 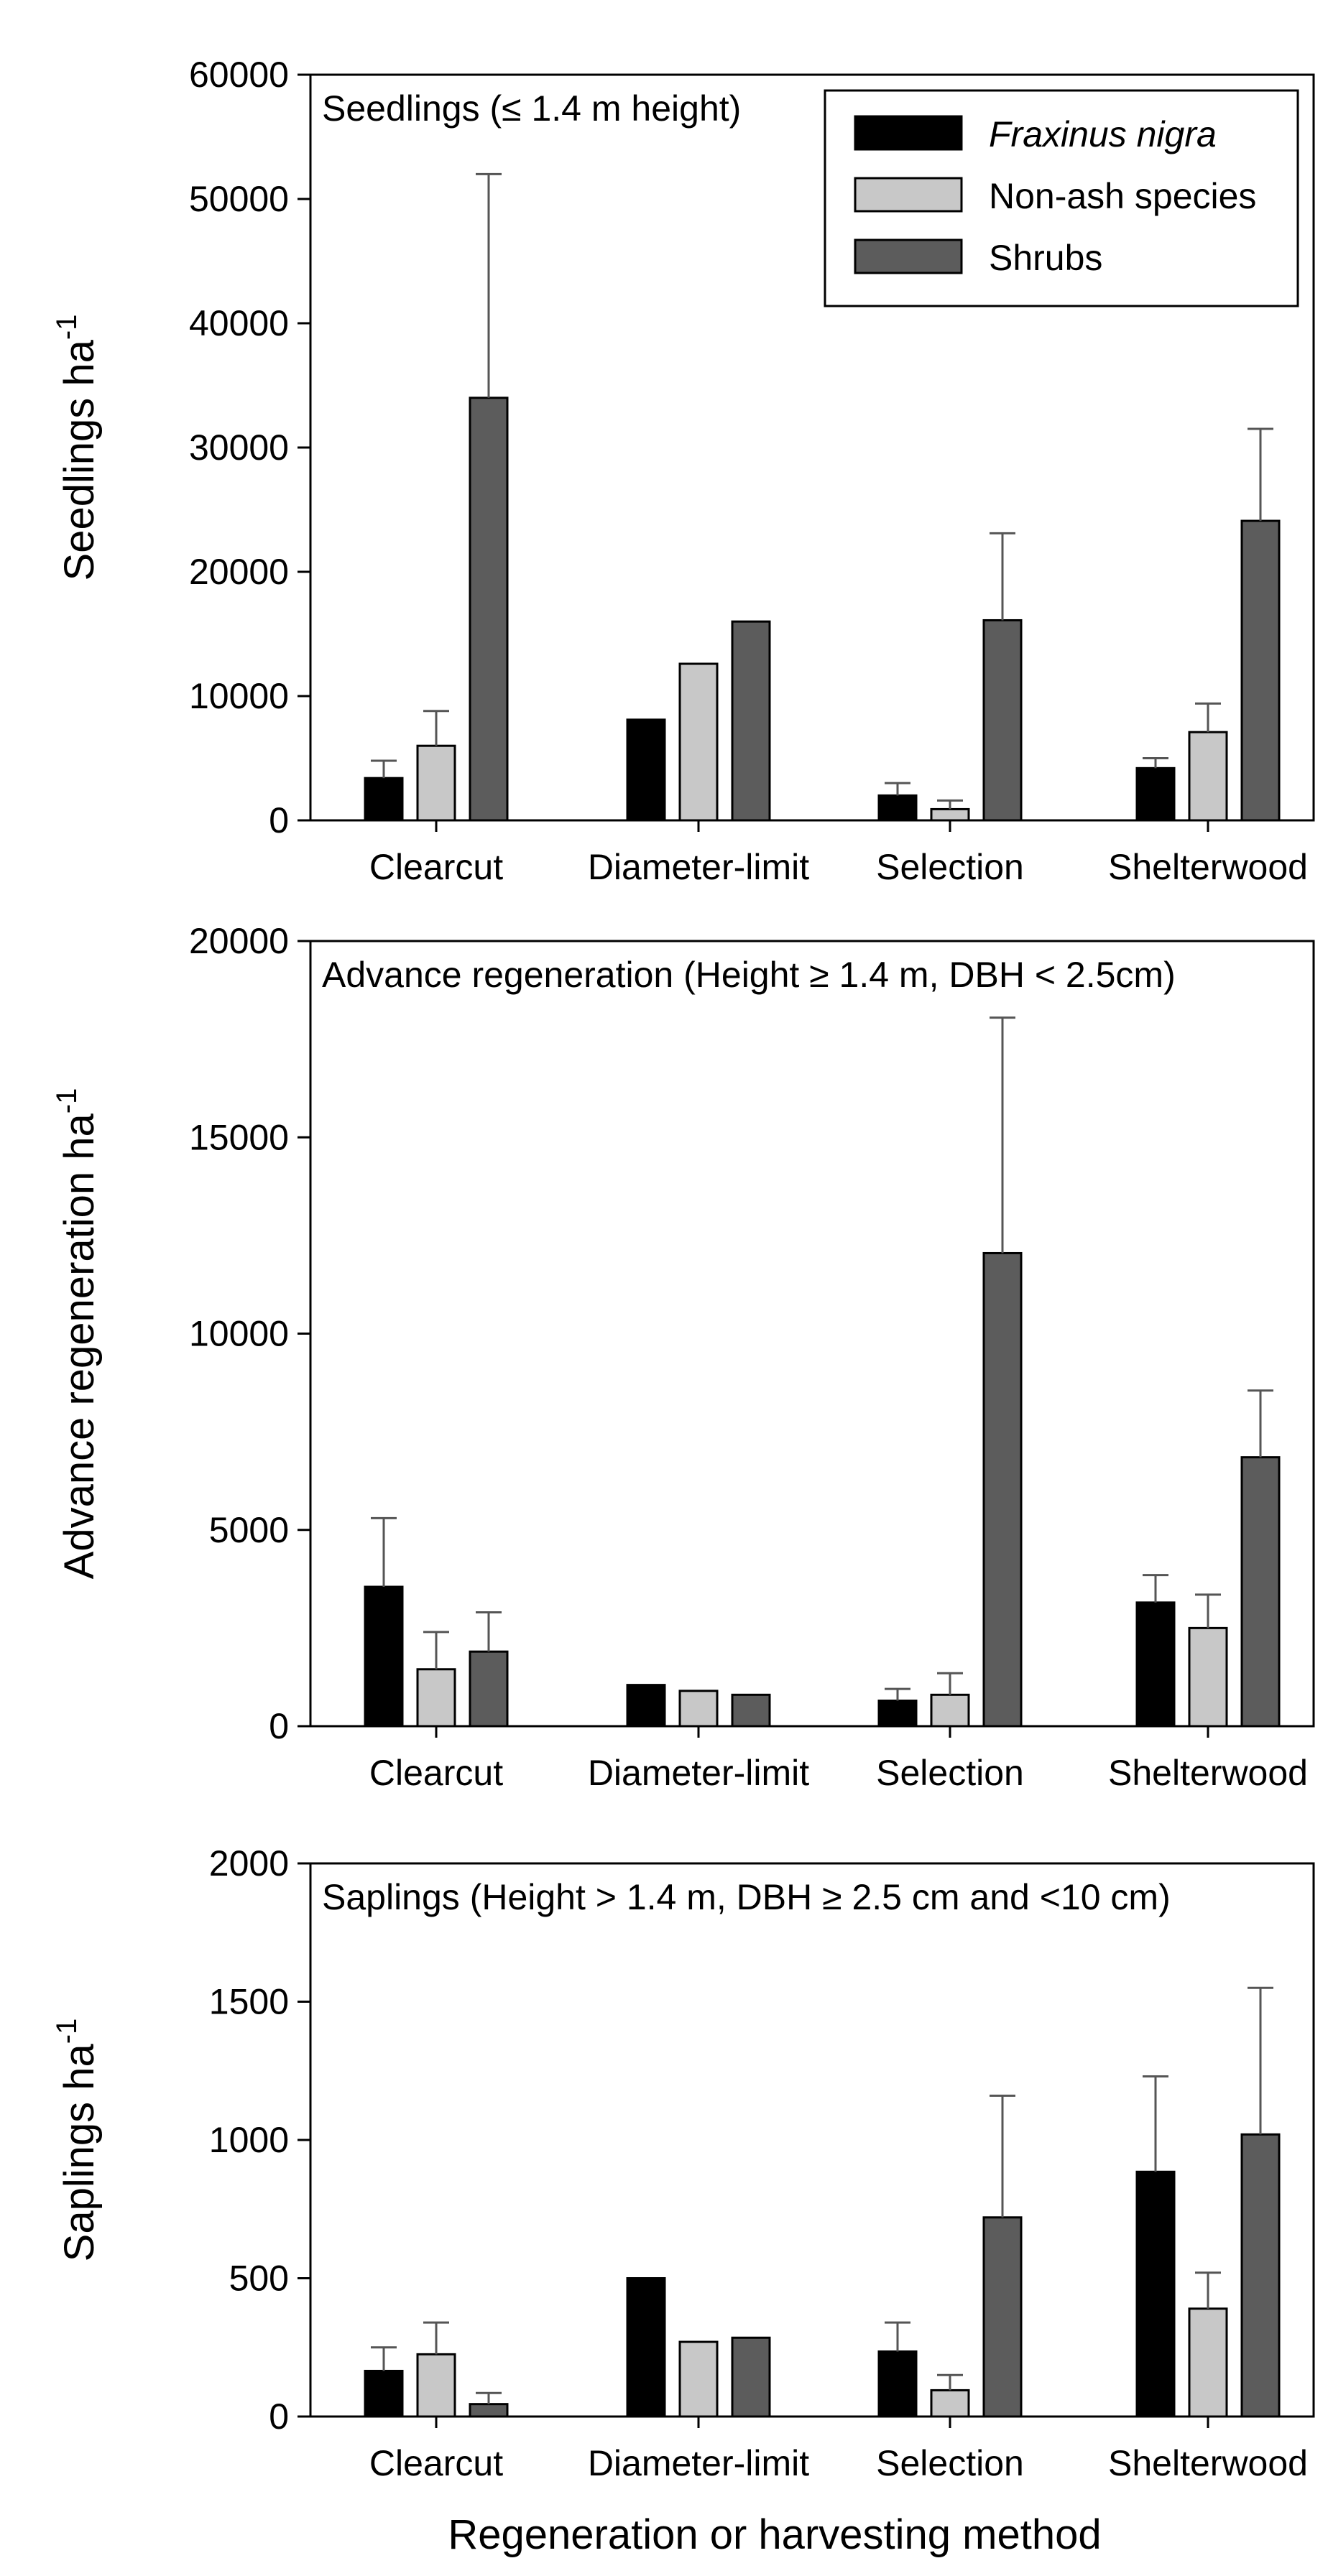 What do you see at coordinates (239, 1137) in the screenshot?
I see `y-tick-label: 15000` at bounding box center [239, 1137].